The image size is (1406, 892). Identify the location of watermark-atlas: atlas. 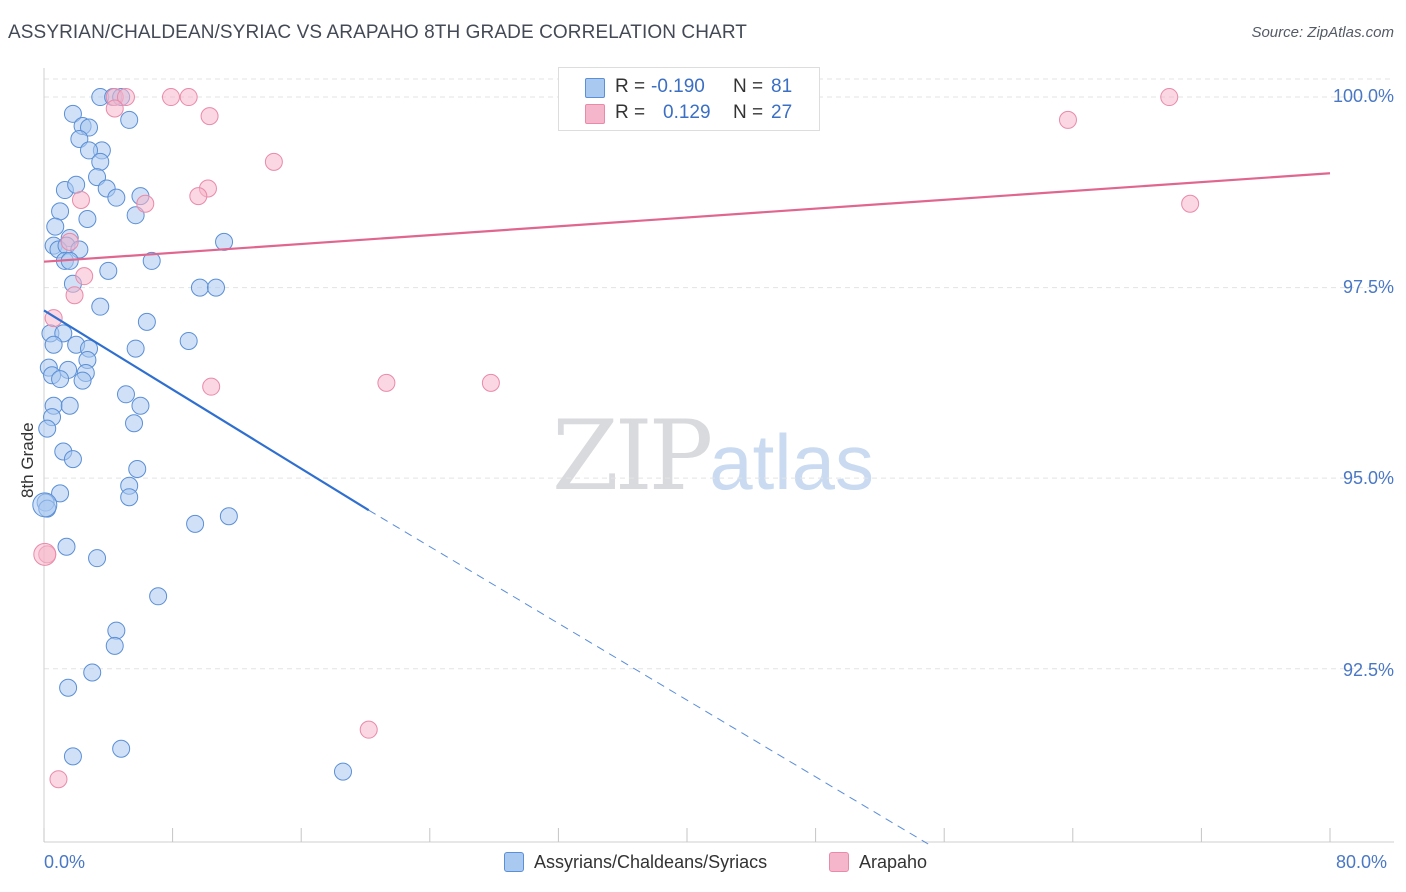
(791, 462).